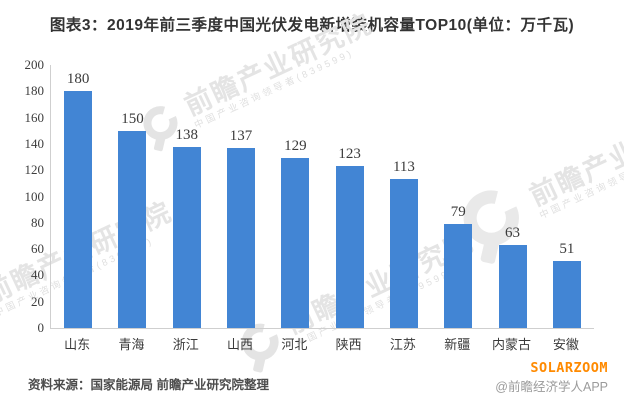 The width and height of the screenshot is (624, 402). I want to click on bar-slot: 79, so click(458, 196).